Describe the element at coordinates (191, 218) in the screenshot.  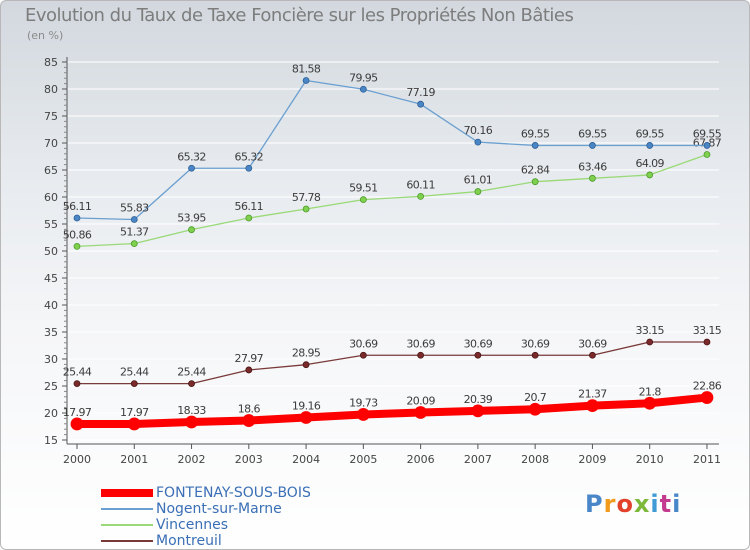
I see `data-label-vincennes: 53.95` at that location.